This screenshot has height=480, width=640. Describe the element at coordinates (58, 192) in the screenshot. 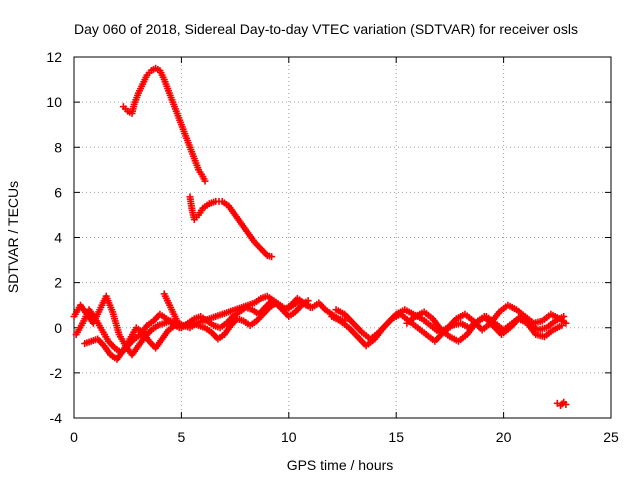

I see `y-tick-label: 6` at that location.